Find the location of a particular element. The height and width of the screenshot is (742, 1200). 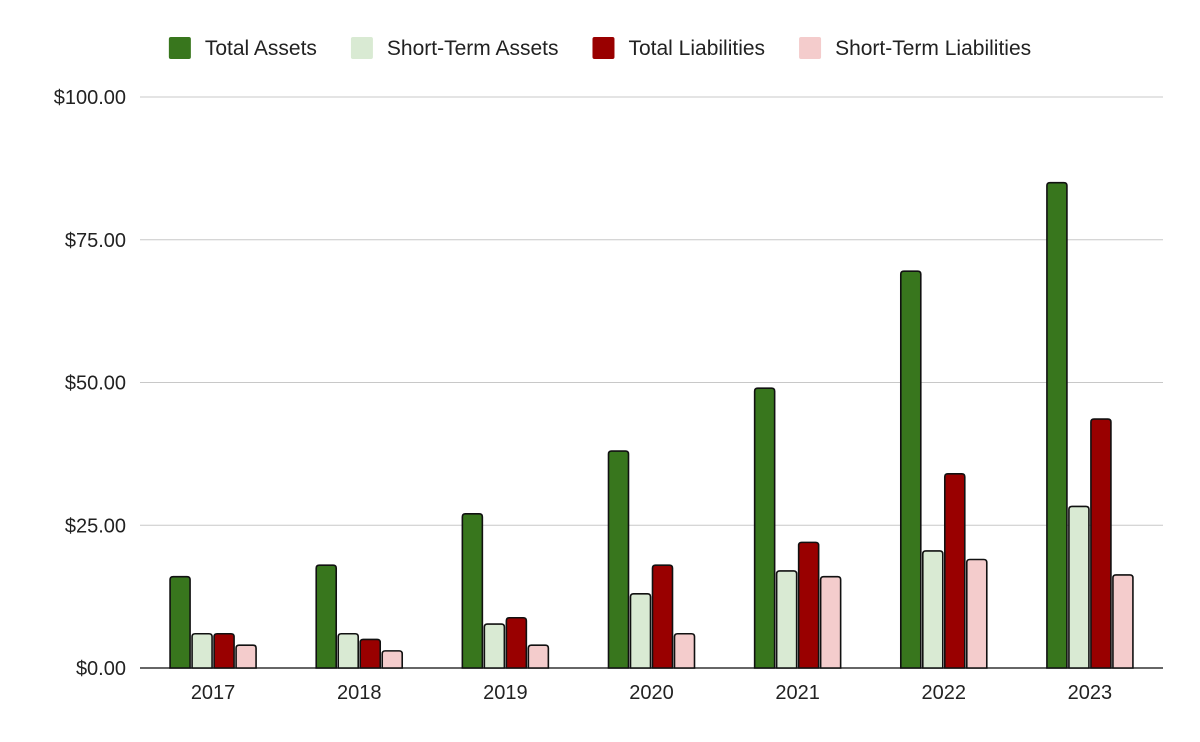

y-tick-label: $0.00 is located at coordinates (101, 669).